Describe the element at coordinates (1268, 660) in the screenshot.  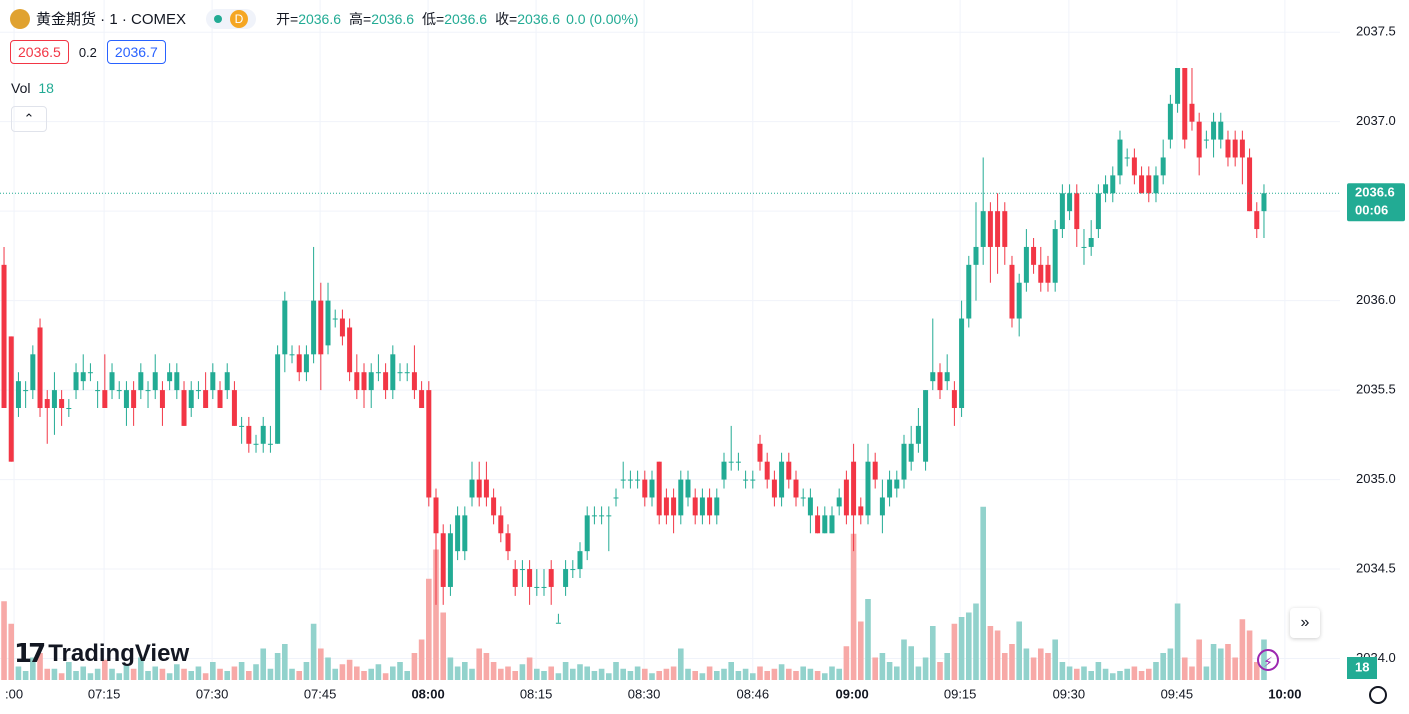
I see `alert-icon: ⚡` at that location.